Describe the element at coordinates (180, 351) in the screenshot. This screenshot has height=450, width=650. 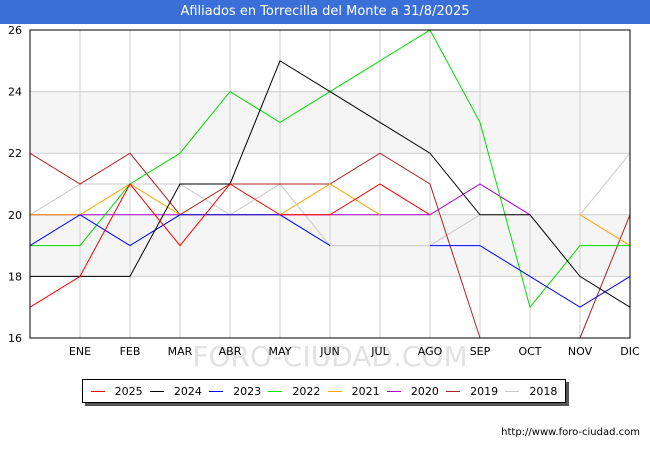
I see `x-tick-label: MAR` at that location.